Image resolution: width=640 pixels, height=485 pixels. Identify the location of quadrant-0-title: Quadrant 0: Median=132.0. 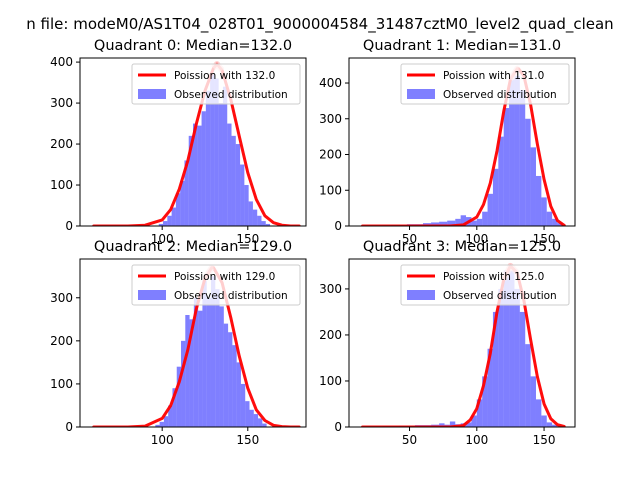
(193, 46).